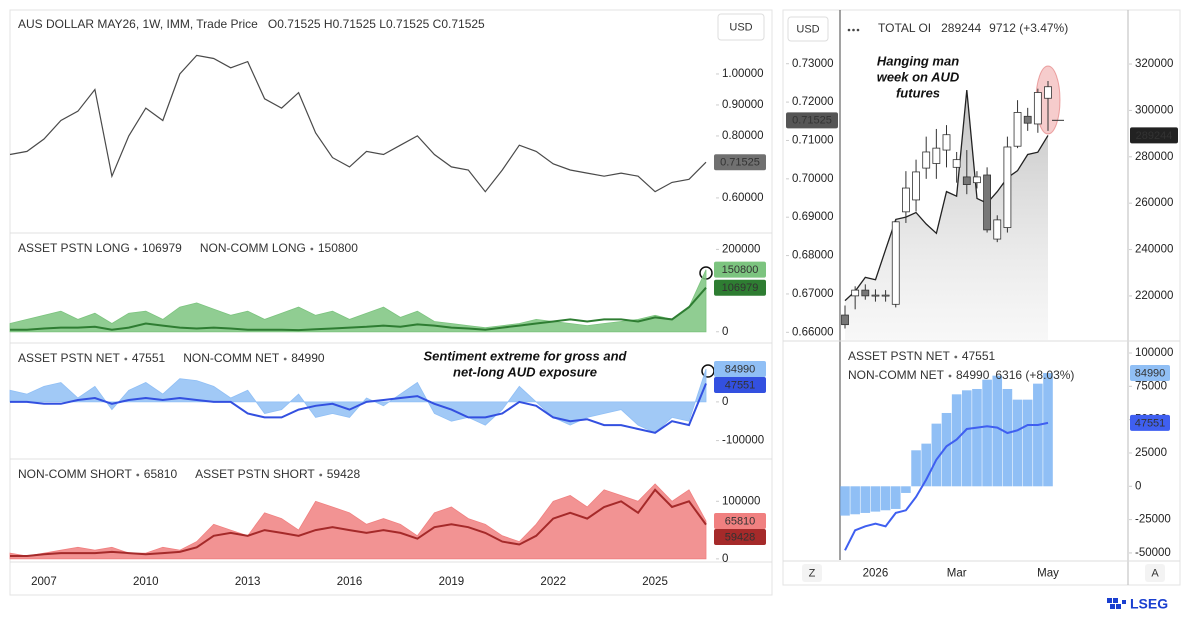 This screenshot has height=619, width=1190. I want to click on x-tick-label: 2013, so click(248, 582).